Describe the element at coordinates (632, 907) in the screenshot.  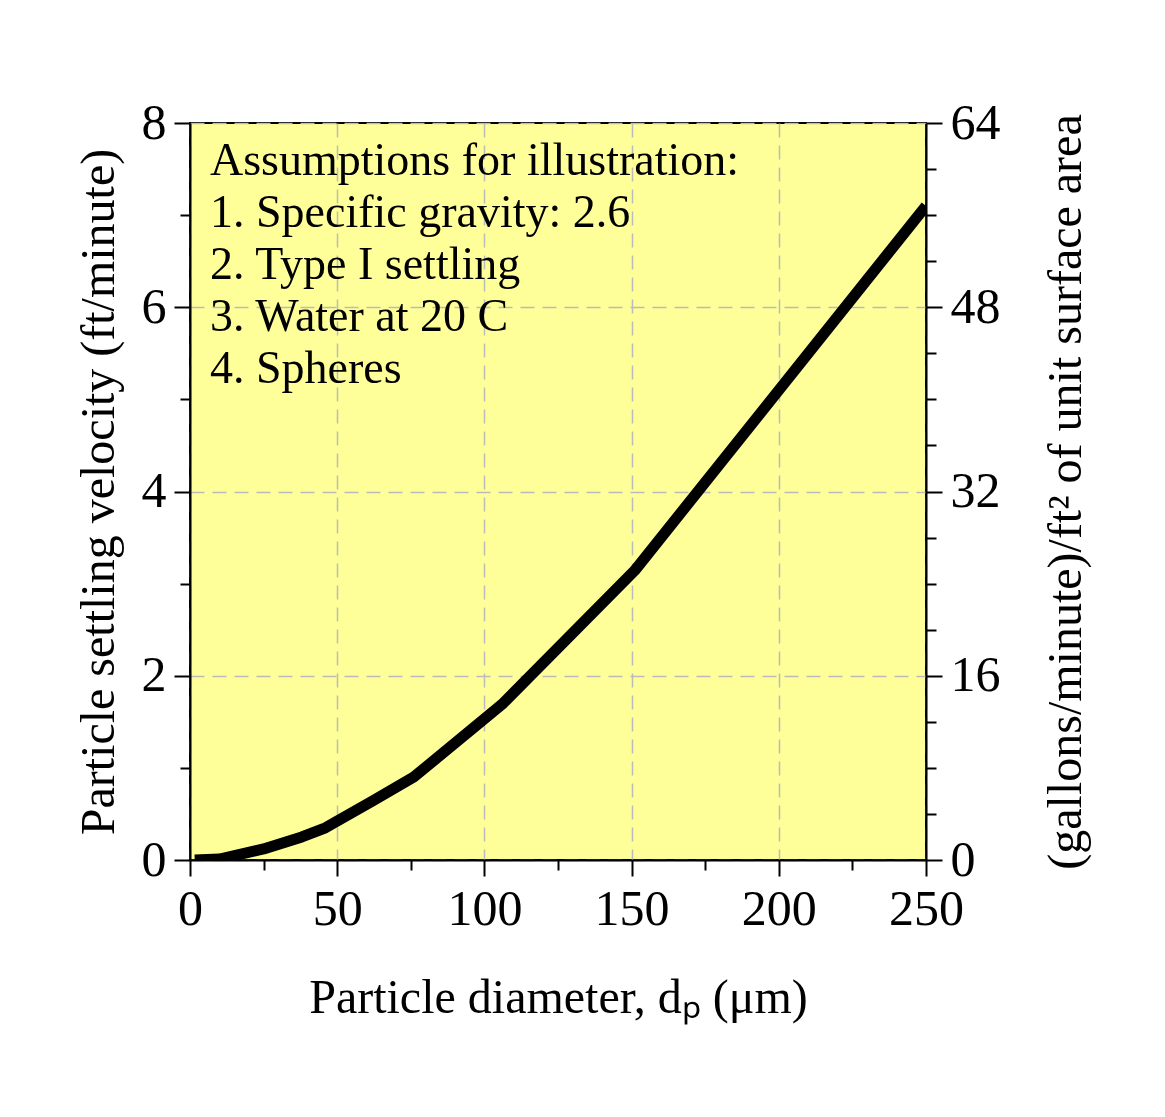
I see `x-tick-label: 150` at that location.